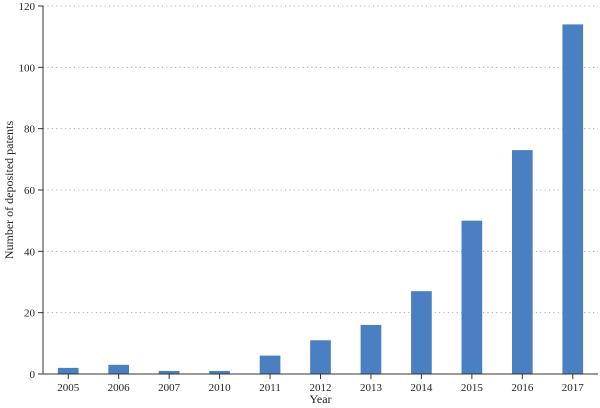 The height and width of the screenshot is (408, 600). What do you see at coordinates (30, 130) in the screenshot?
I see `y-tick-label: 80` at bounding box center [30, 130].